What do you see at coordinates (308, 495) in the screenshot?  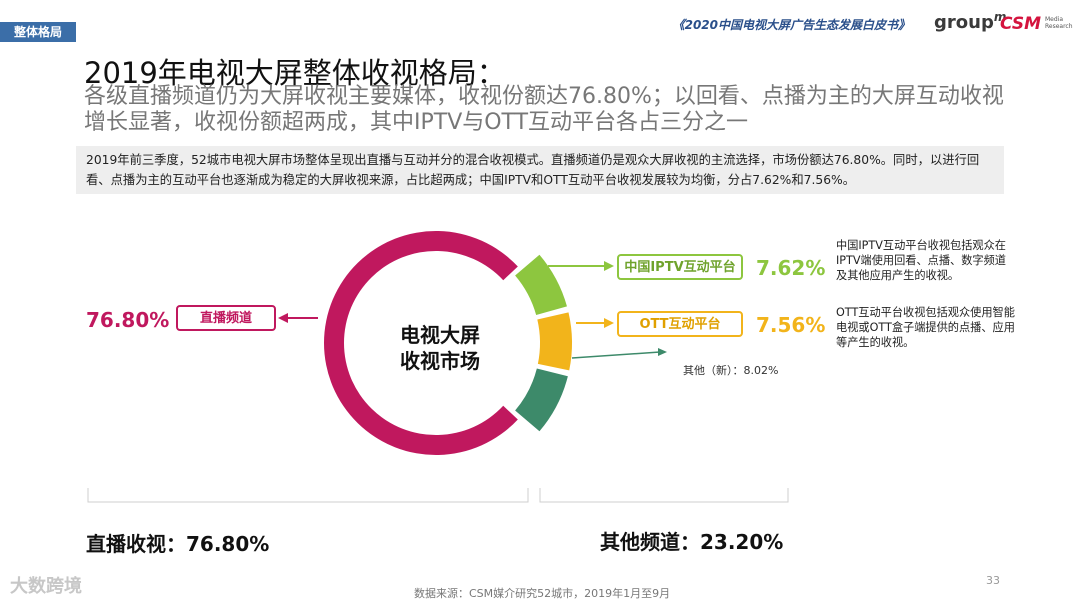 I see `live-bracket` at bounding box center [308, 495].